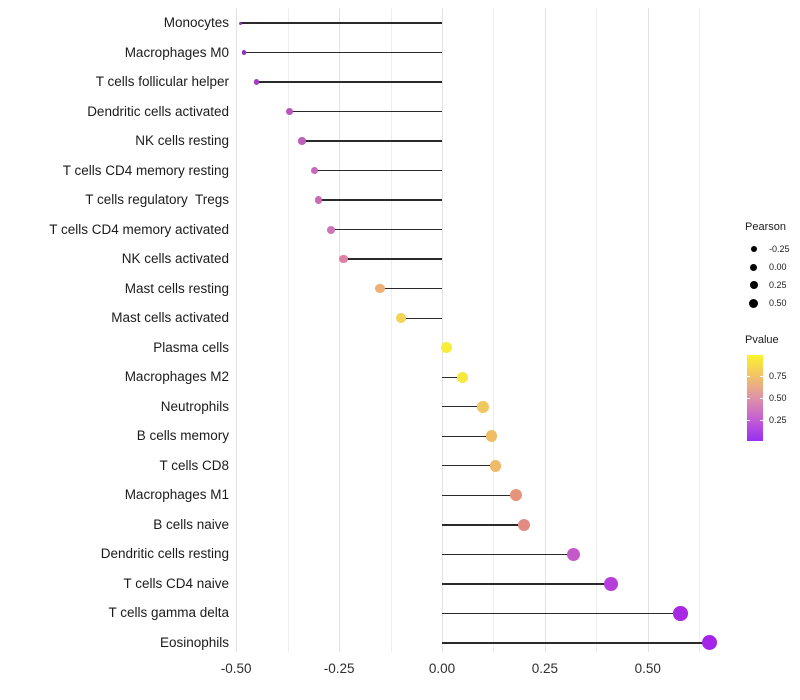  What do you see at coordinates (157, 200) in the screenshot?
I see `category-label: T cells regulatory Tregs` at bounding box center [157, 200].